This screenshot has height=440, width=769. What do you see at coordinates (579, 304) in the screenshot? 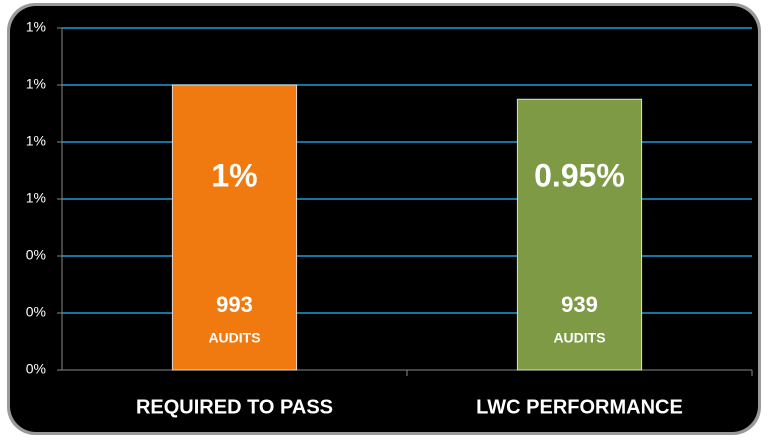
I see `audit-count: 939` at bounding box center [579, 304].